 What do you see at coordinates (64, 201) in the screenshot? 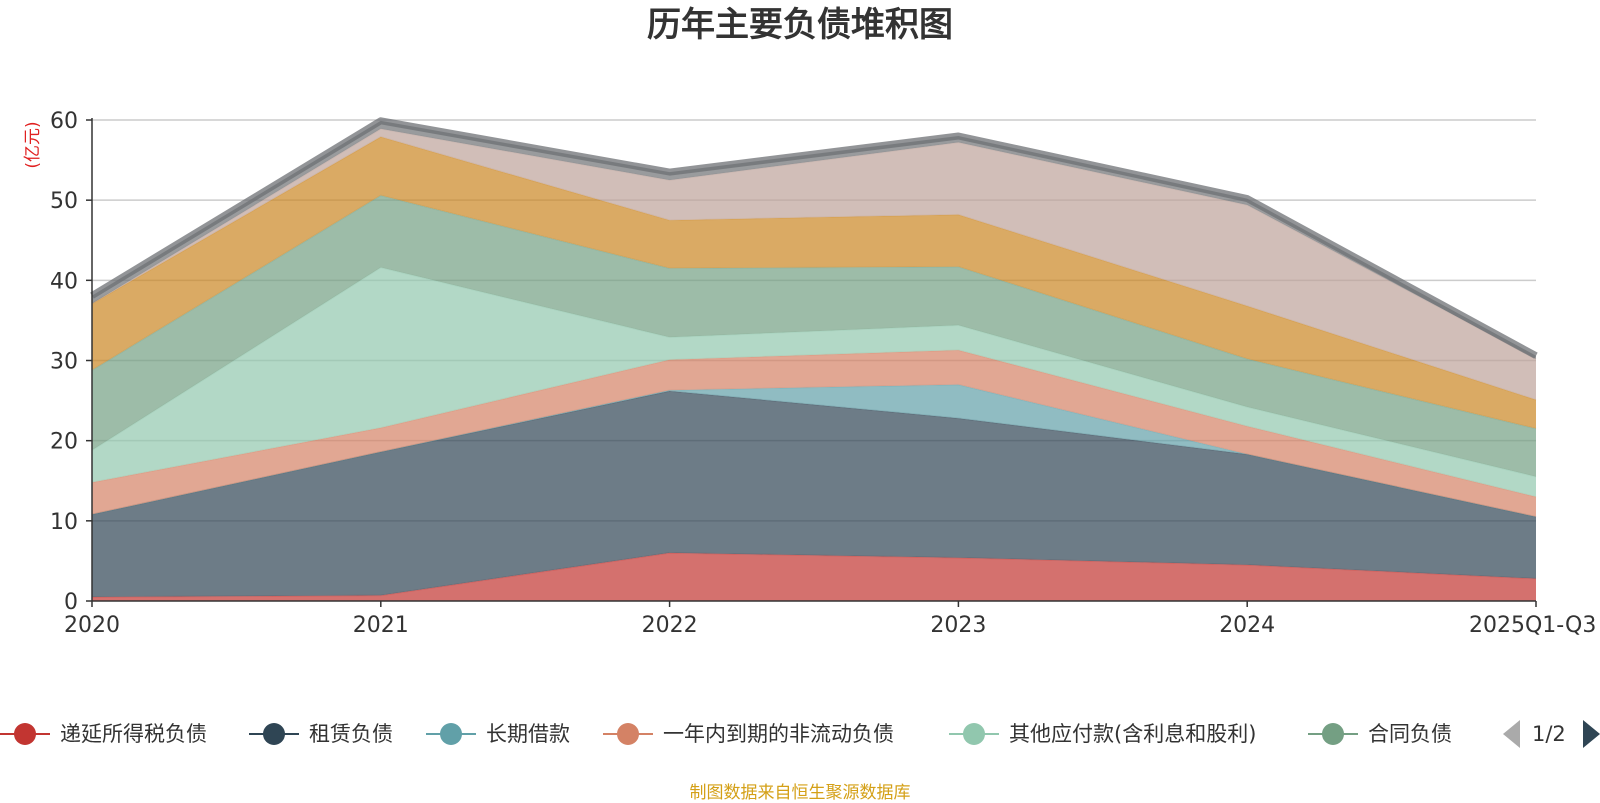
I see `y-tick-label: 50` at bounding box center [64, 201].